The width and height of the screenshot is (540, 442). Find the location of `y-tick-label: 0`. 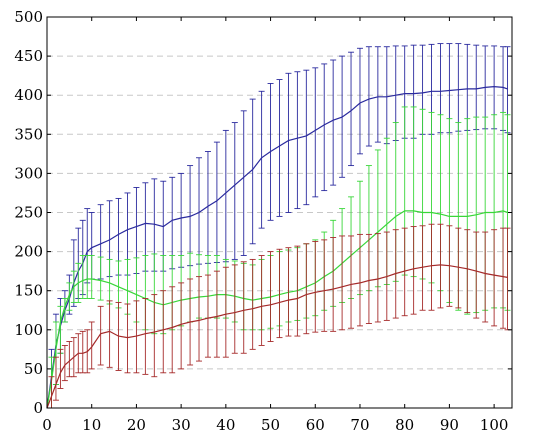

y-tick-label: 0 is located at coordinates (38, 408).